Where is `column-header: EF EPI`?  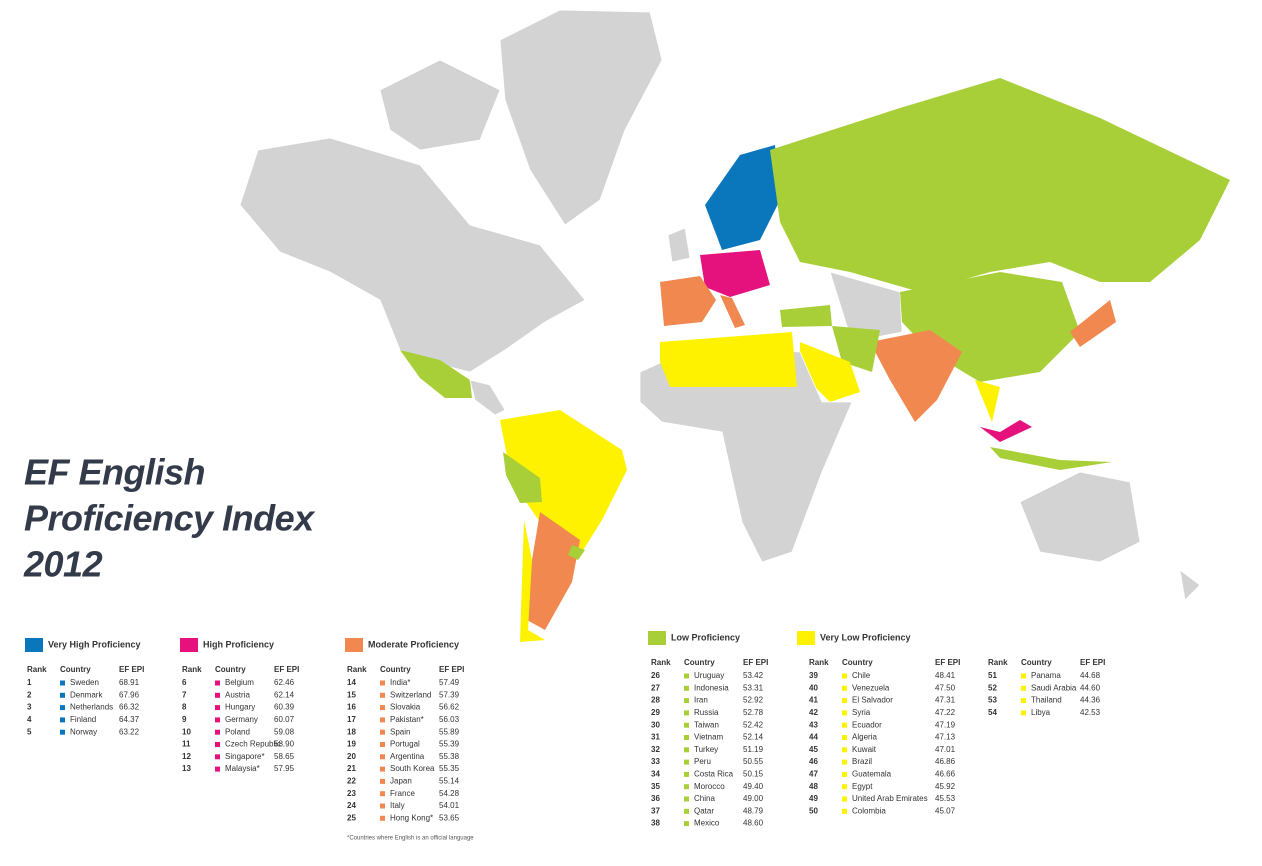
column-header: EF EPI is located at coordinates (286, 669).